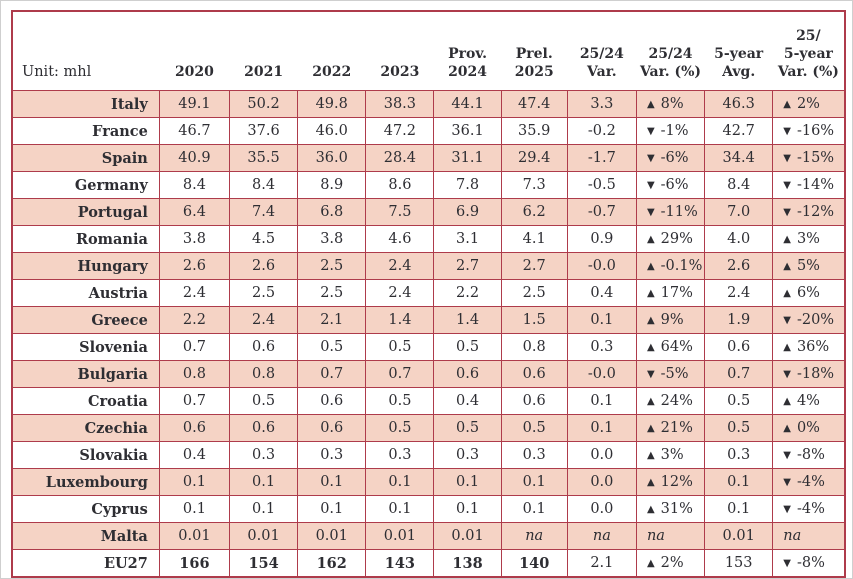 The image size is (853, 579). What do you see at coordinates (670, 347) in the screenshot?
I see `table-cell: ▲ 64%` at bounding box center [670, 347].